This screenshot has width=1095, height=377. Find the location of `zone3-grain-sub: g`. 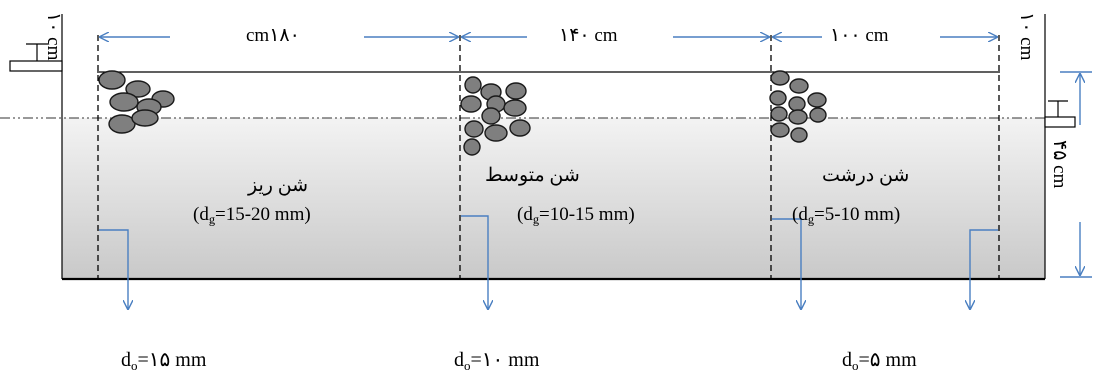

zone3-grain-sub: g is located at coordinates (810, 219).